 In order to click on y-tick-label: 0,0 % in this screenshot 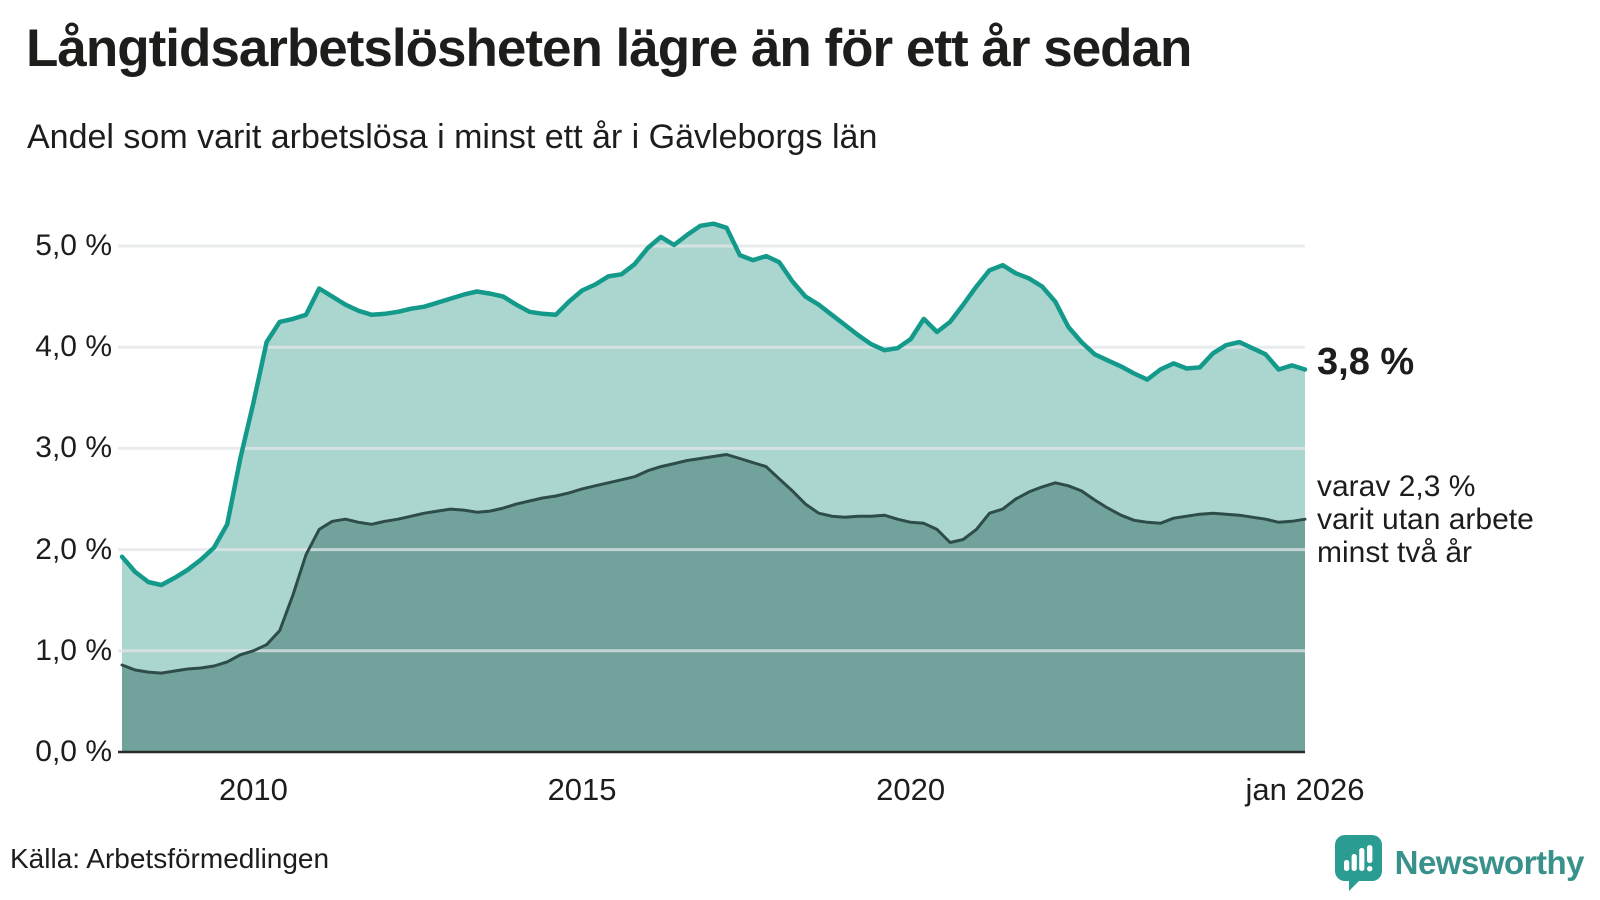, I will do `click(73, 751)`.